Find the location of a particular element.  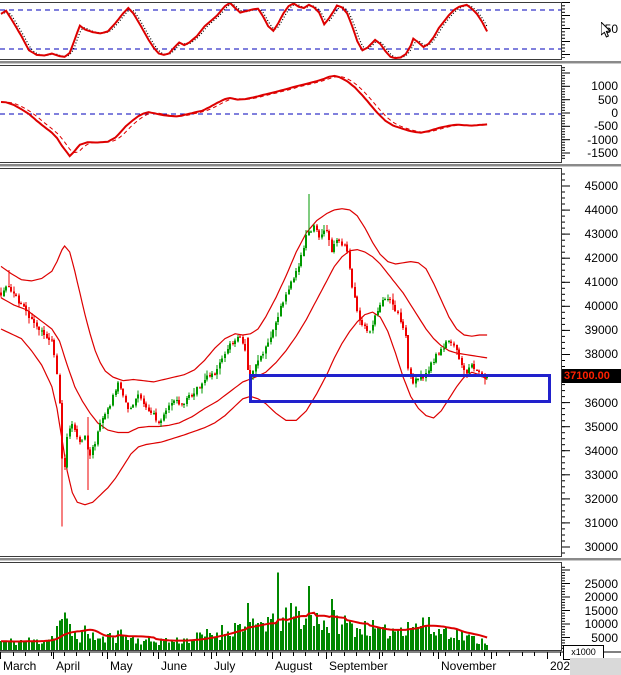

axis-label: 0 is located at coordinates (614, 113).